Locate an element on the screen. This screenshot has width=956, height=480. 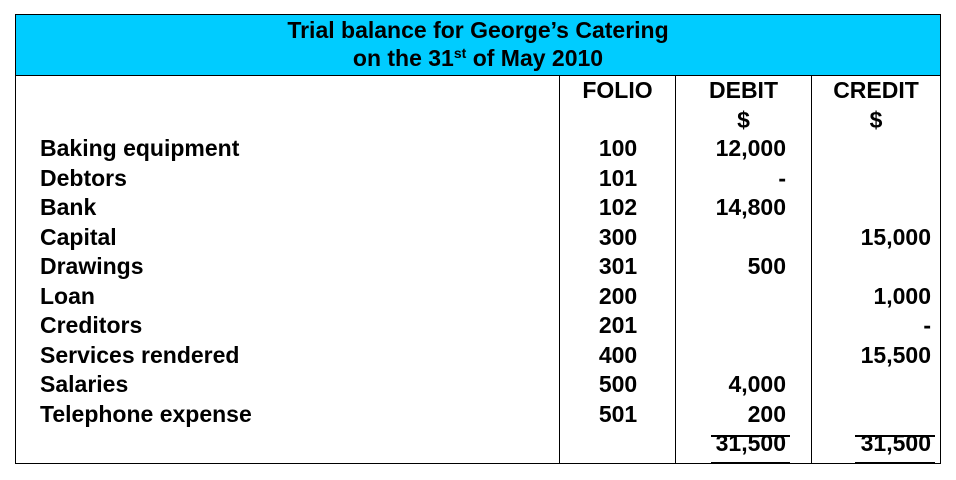
table-row: Services rendered 400 15,500 is located at coordinates (478, 356).